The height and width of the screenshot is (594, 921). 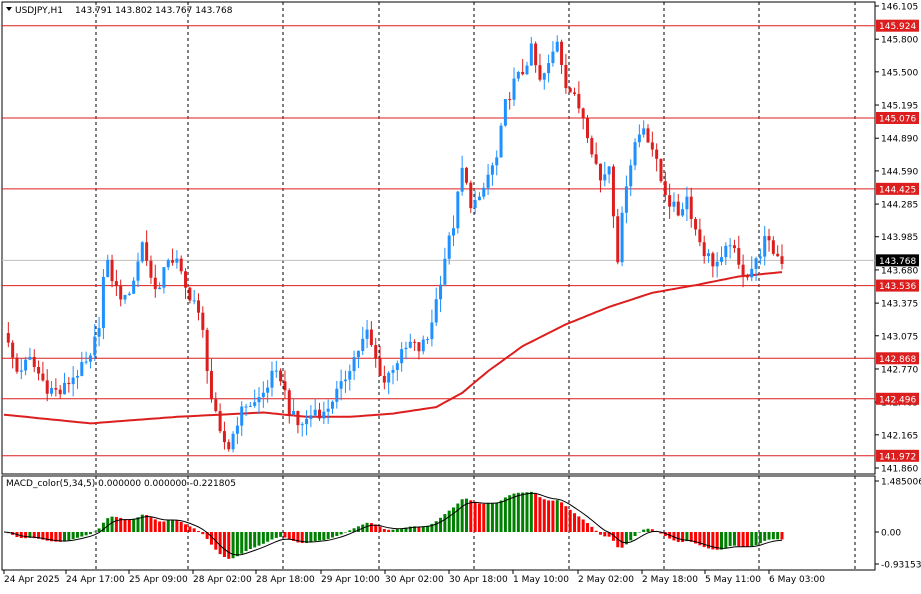 What do you see at coordinates (39, 11) in the screenshot?
I see `symbol-label: USDJPY,H1` at bounding box center [39, 11].